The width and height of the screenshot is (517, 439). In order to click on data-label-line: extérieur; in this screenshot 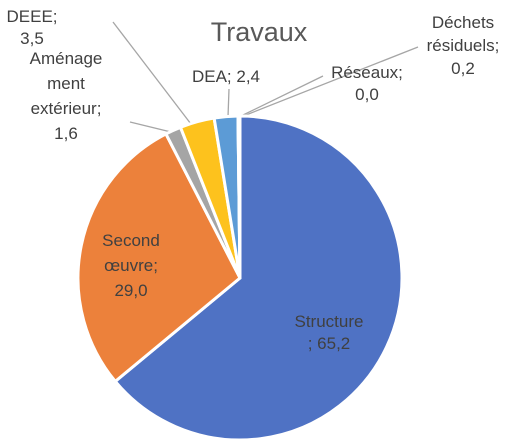, I will do `click(66, 108)`.